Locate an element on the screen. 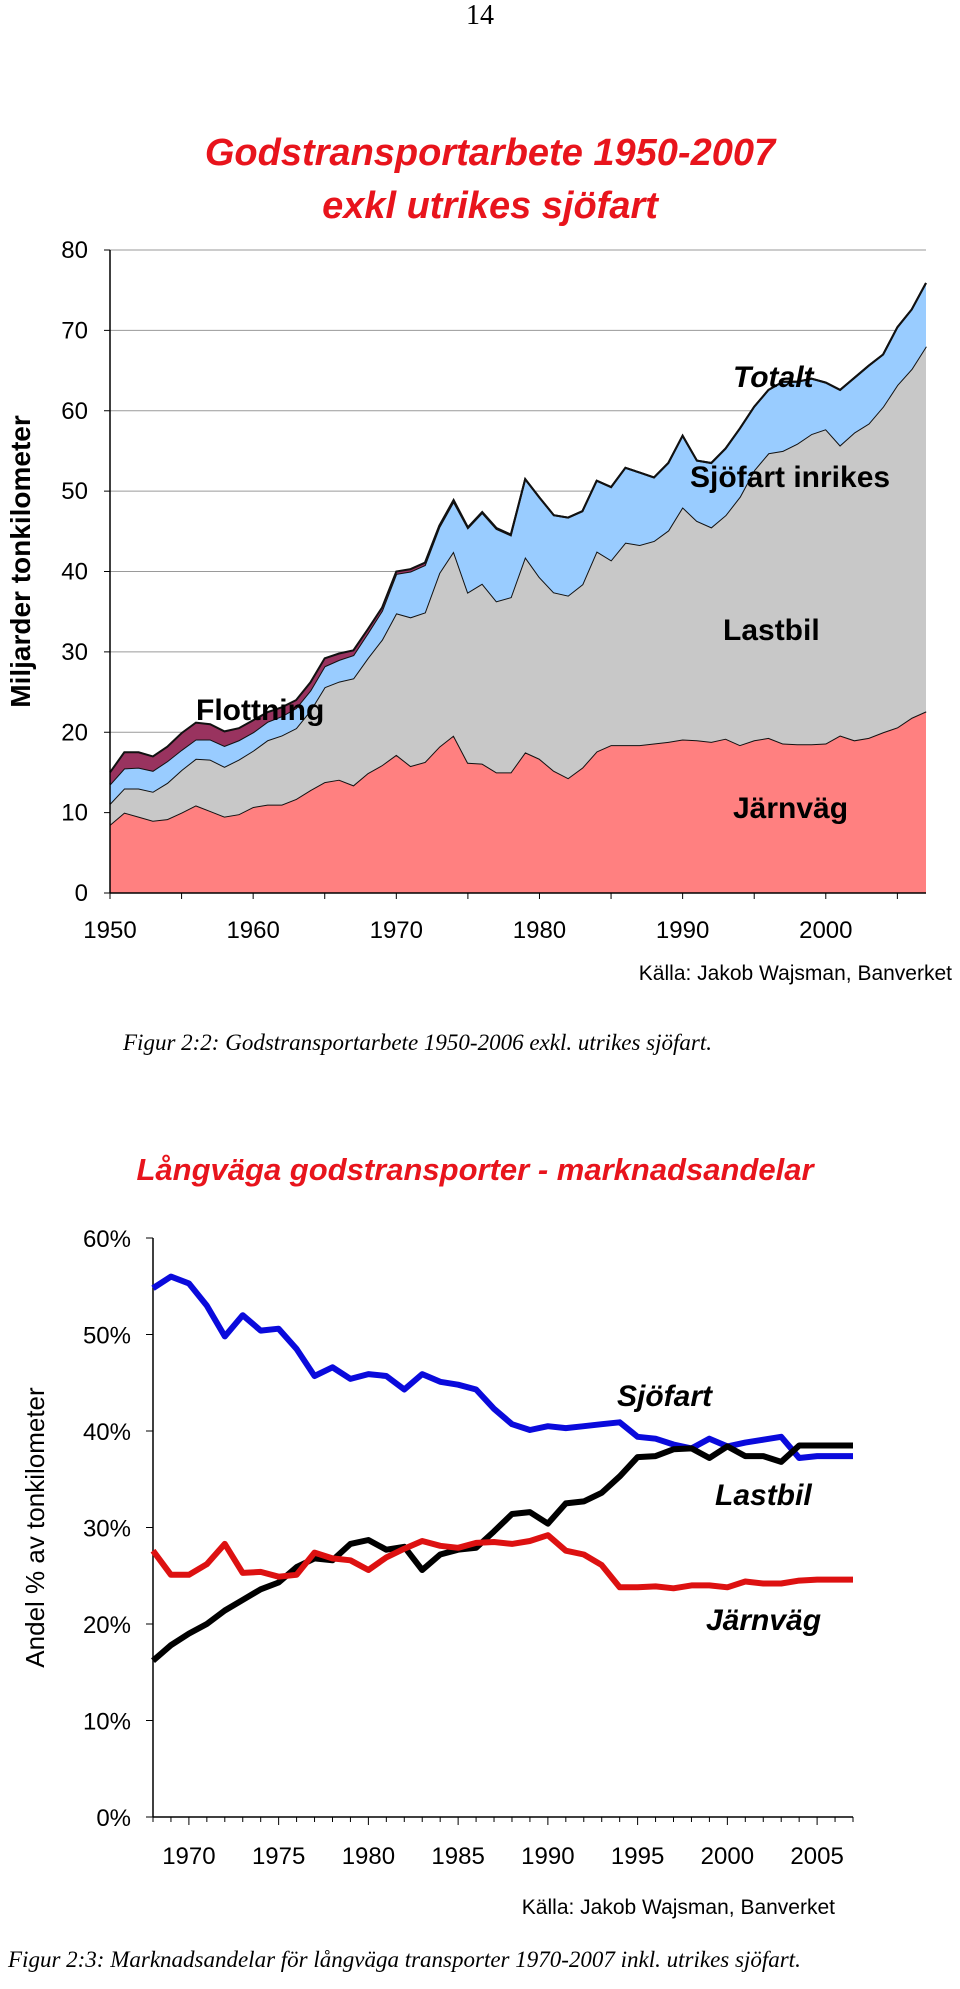  line-j-rnv-g is located at coordinates (501, 1562).